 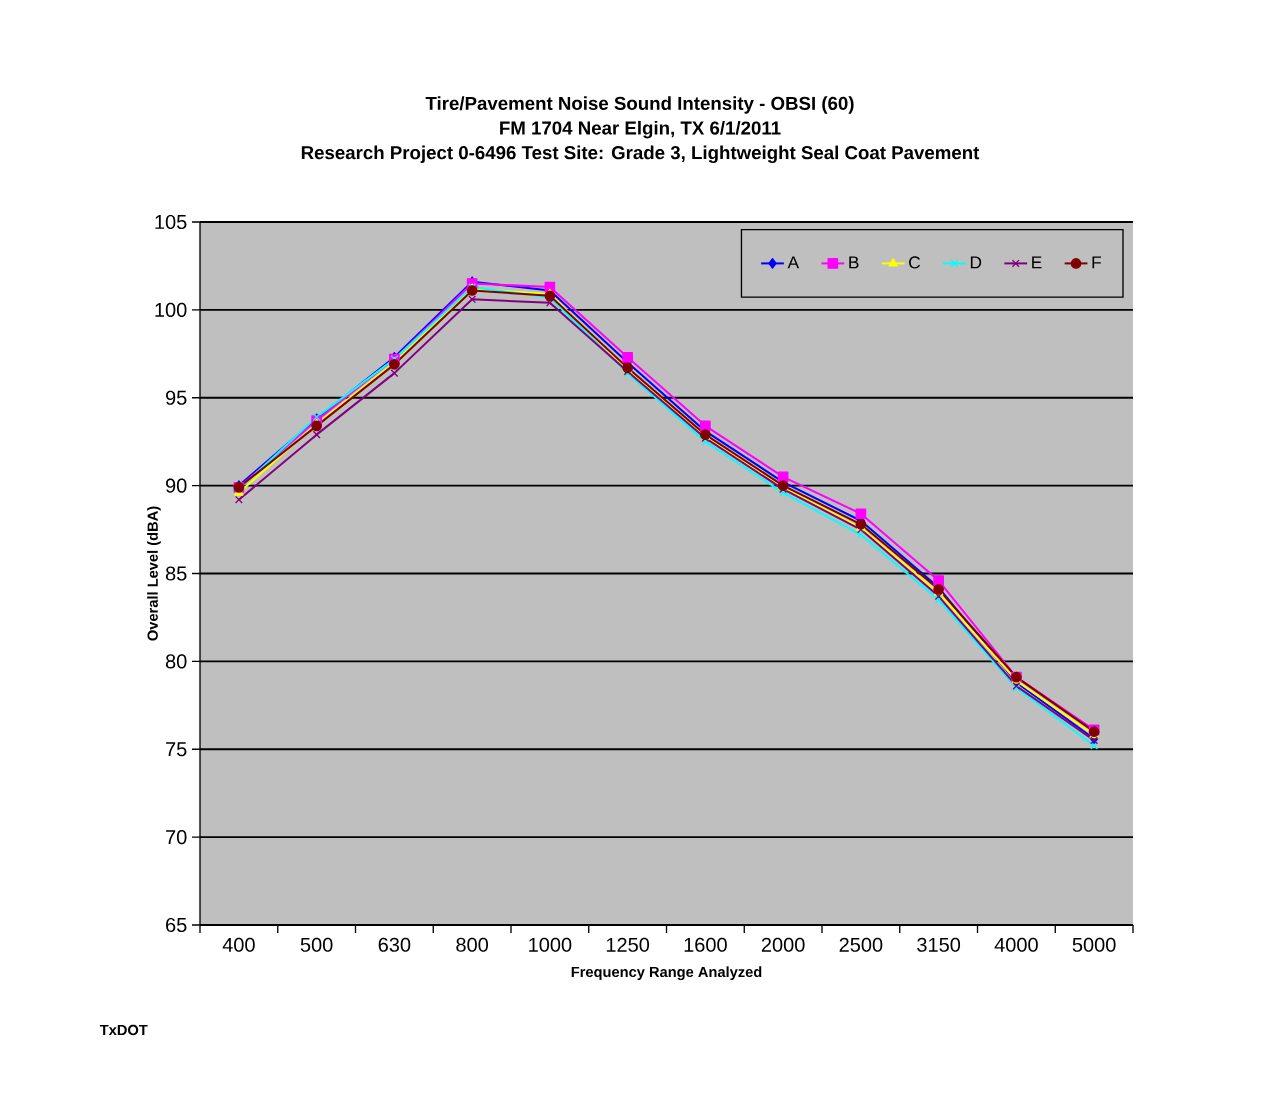 What do you see at coordinates (640, 142) in the screenshot?
I see `chart-subtitle: FM 1704 Near Elgin, TX 6/1/2011 Research Project 0-6496 Test Site: Grade 3, Lightweight Seal Coat Pavement` at bounding box center [640, 142].